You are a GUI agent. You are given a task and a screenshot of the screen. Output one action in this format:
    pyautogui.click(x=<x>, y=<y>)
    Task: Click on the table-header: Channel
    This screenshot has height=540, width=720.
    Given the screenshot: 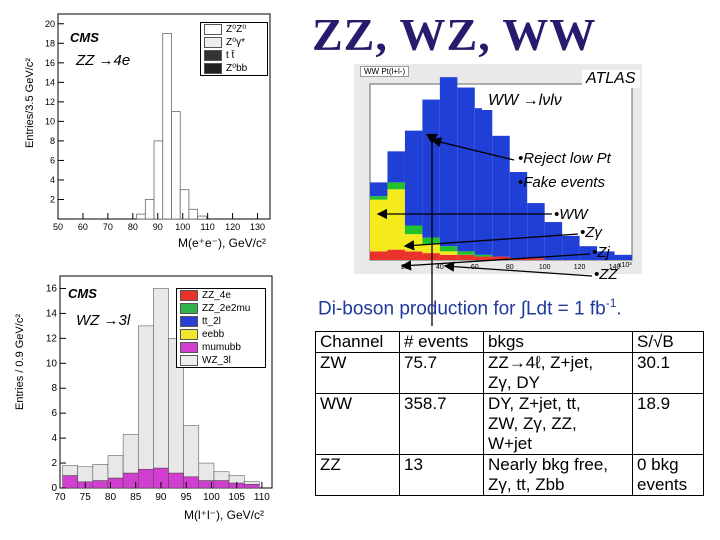 What is the action you would take?
    pyautogui.click(x=357, y=342)
    